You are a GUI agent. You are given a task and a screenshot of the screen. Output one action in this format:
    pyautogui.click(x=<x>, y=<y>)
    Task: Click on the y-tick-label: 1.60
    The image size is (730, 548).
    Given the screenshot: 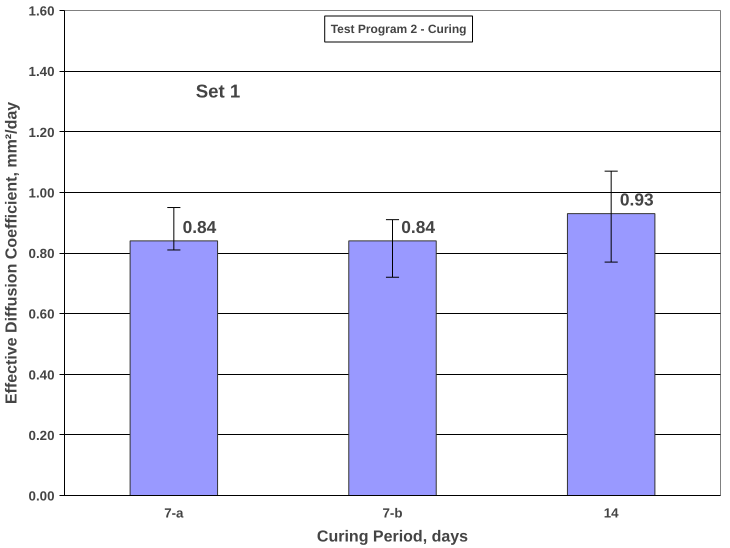 What is the action you would take?
    pyautogui.click(x=41, y=11)
    